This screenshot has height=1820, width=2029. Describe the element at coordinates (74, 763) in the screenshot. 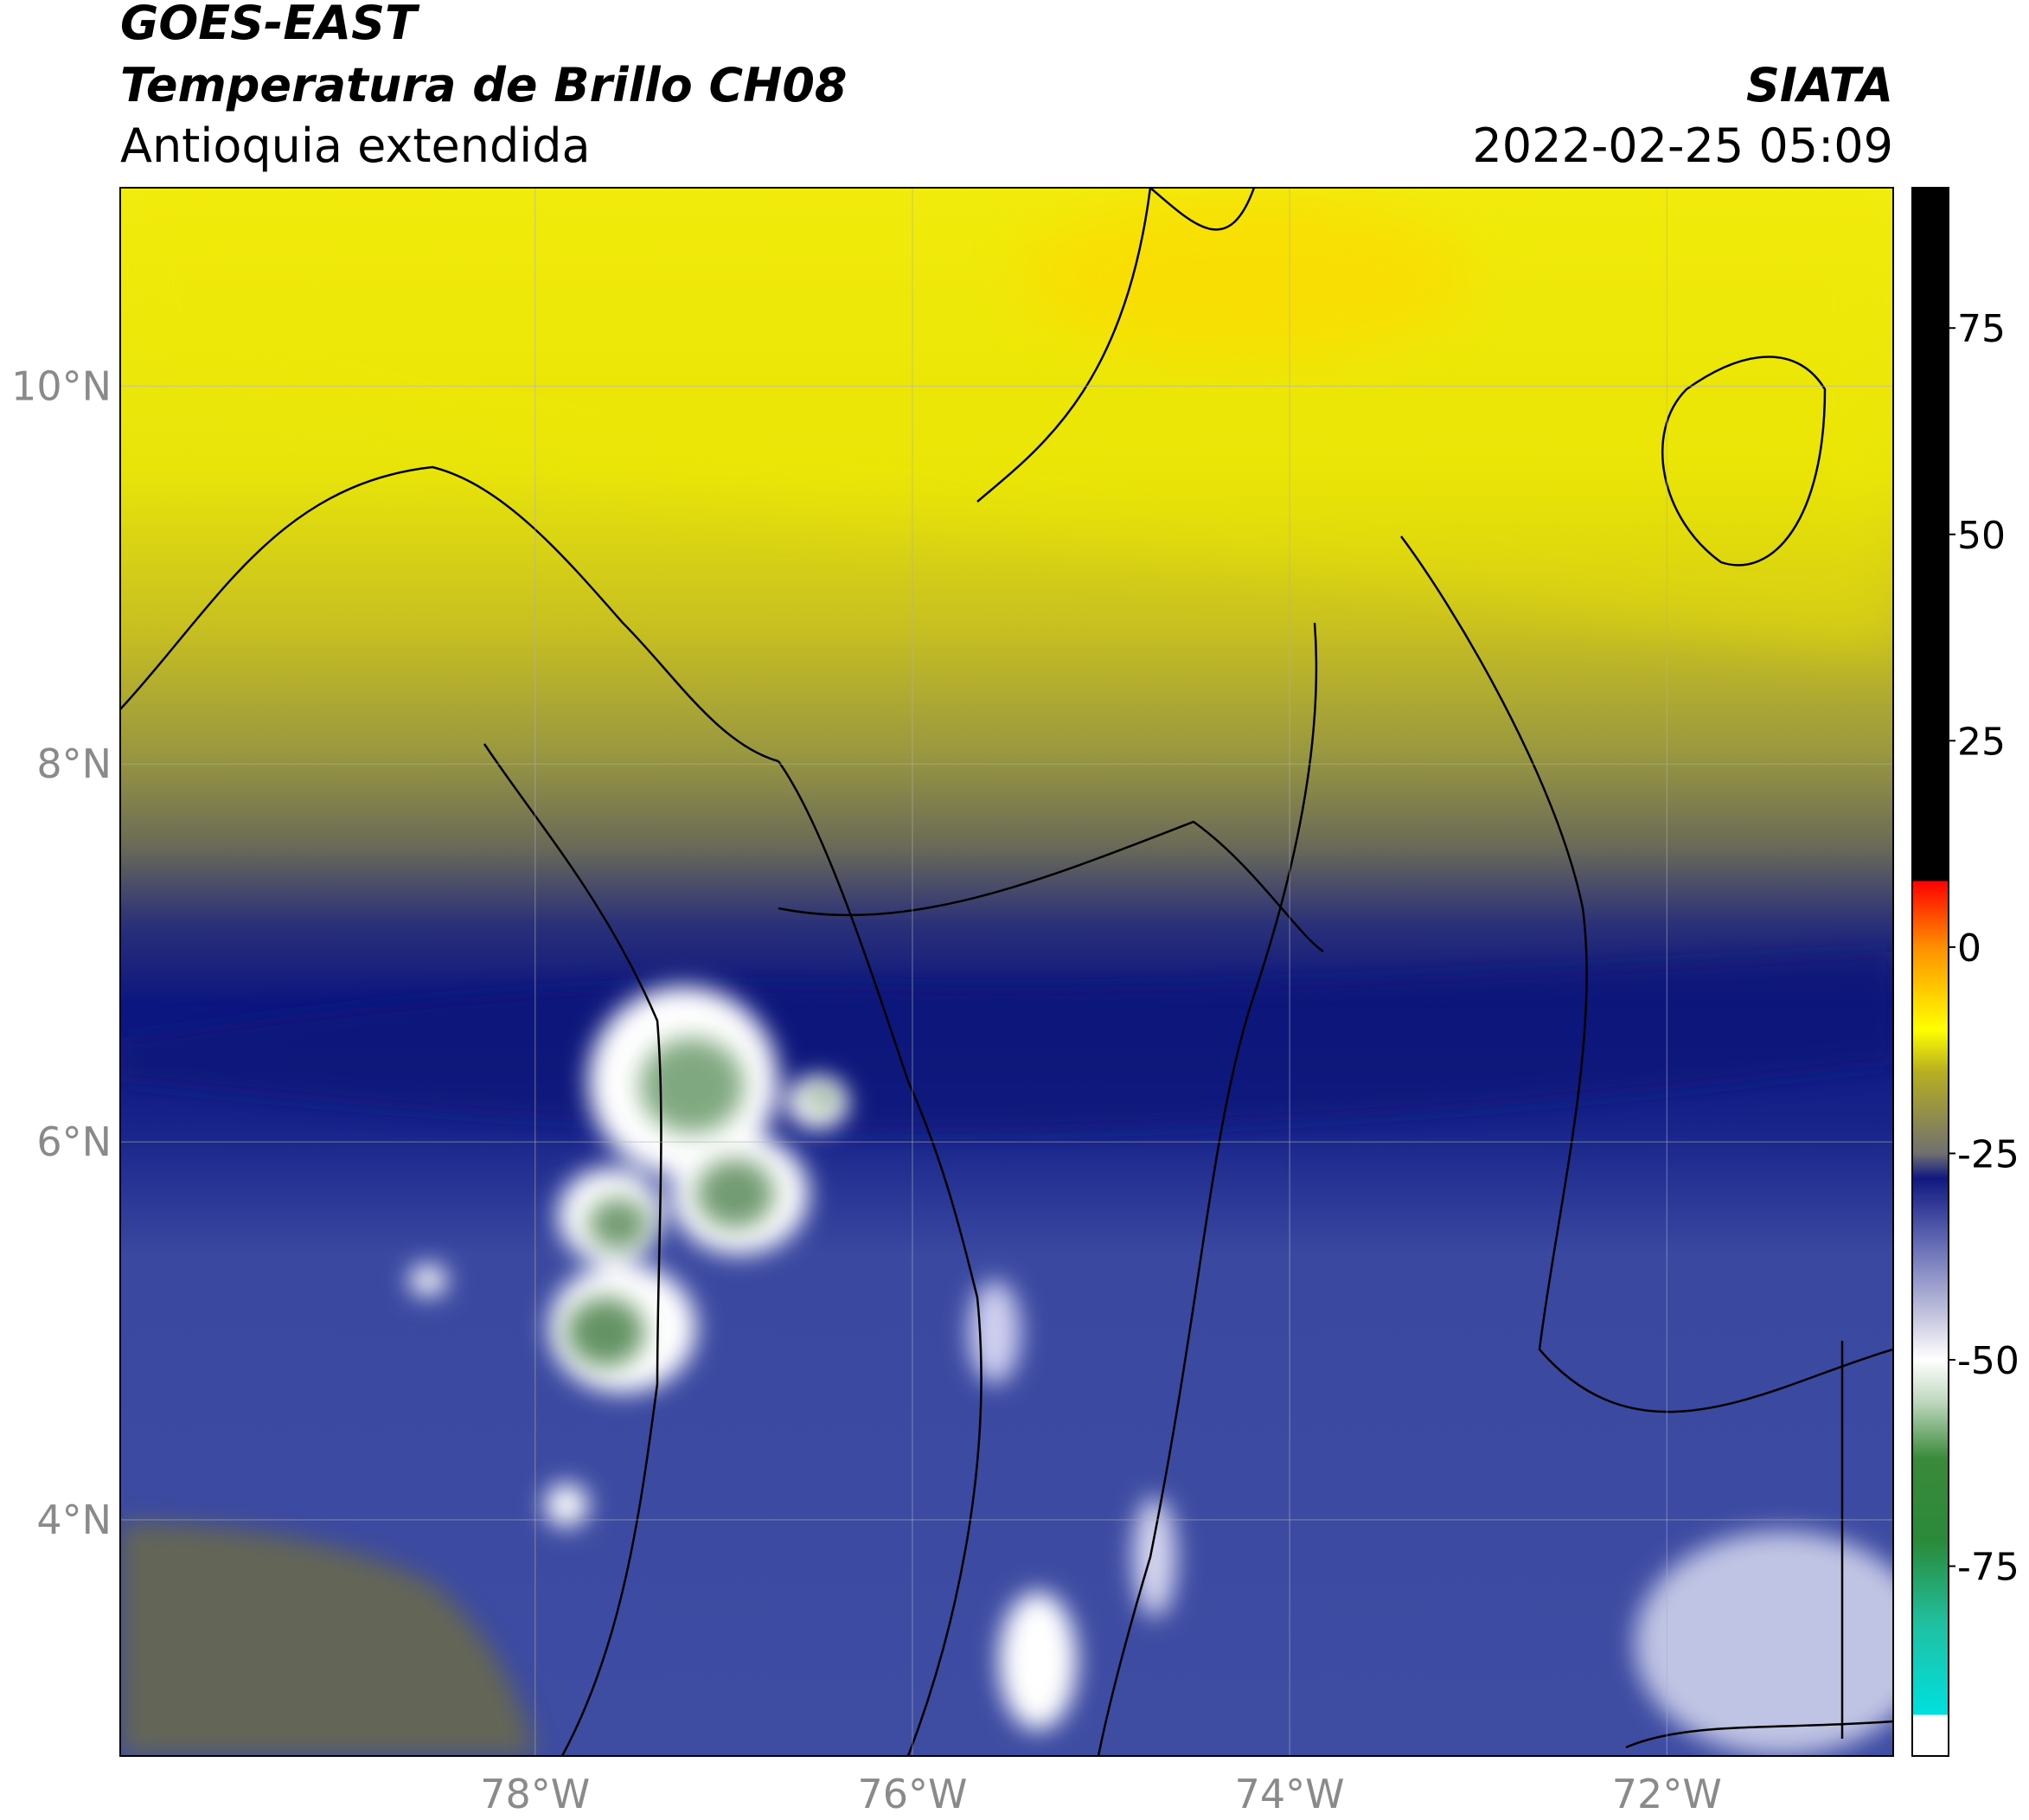

I see `y-tick-label: 8°N` at that location.